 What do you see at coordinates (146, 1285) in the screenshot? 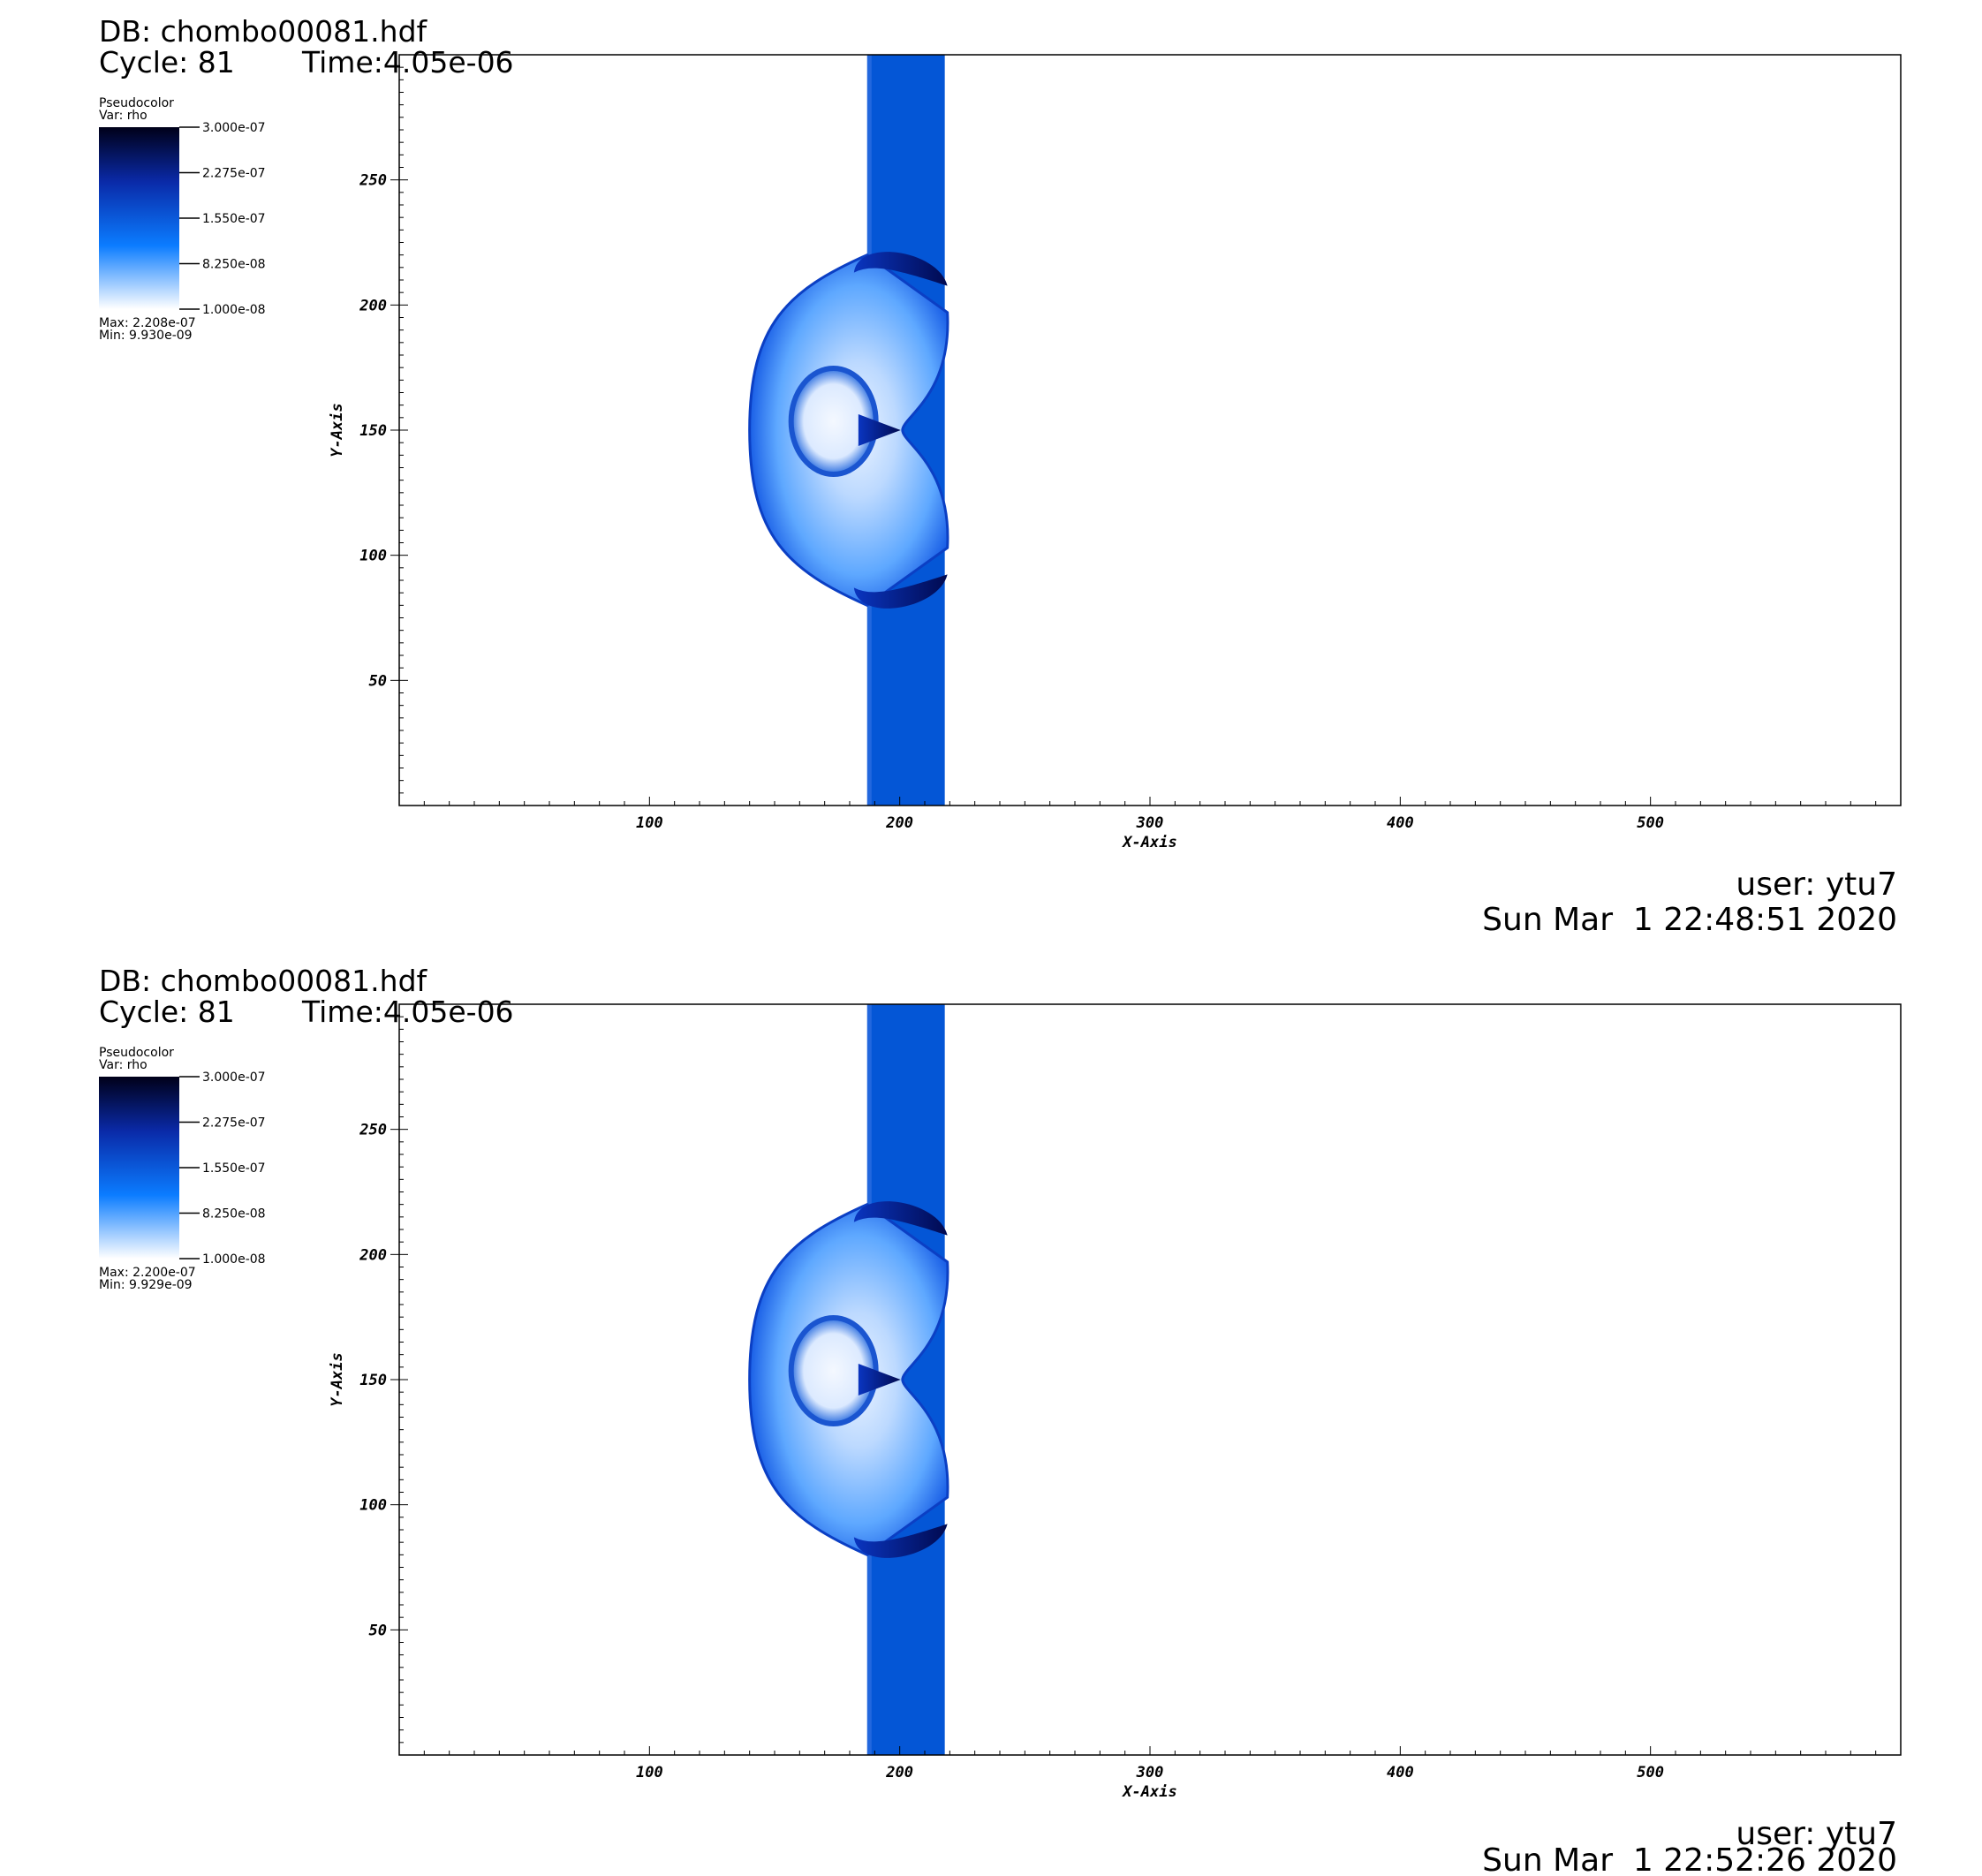
I see `legend-min: Min: 9.929e-09` at bounding box center [146, 1285].